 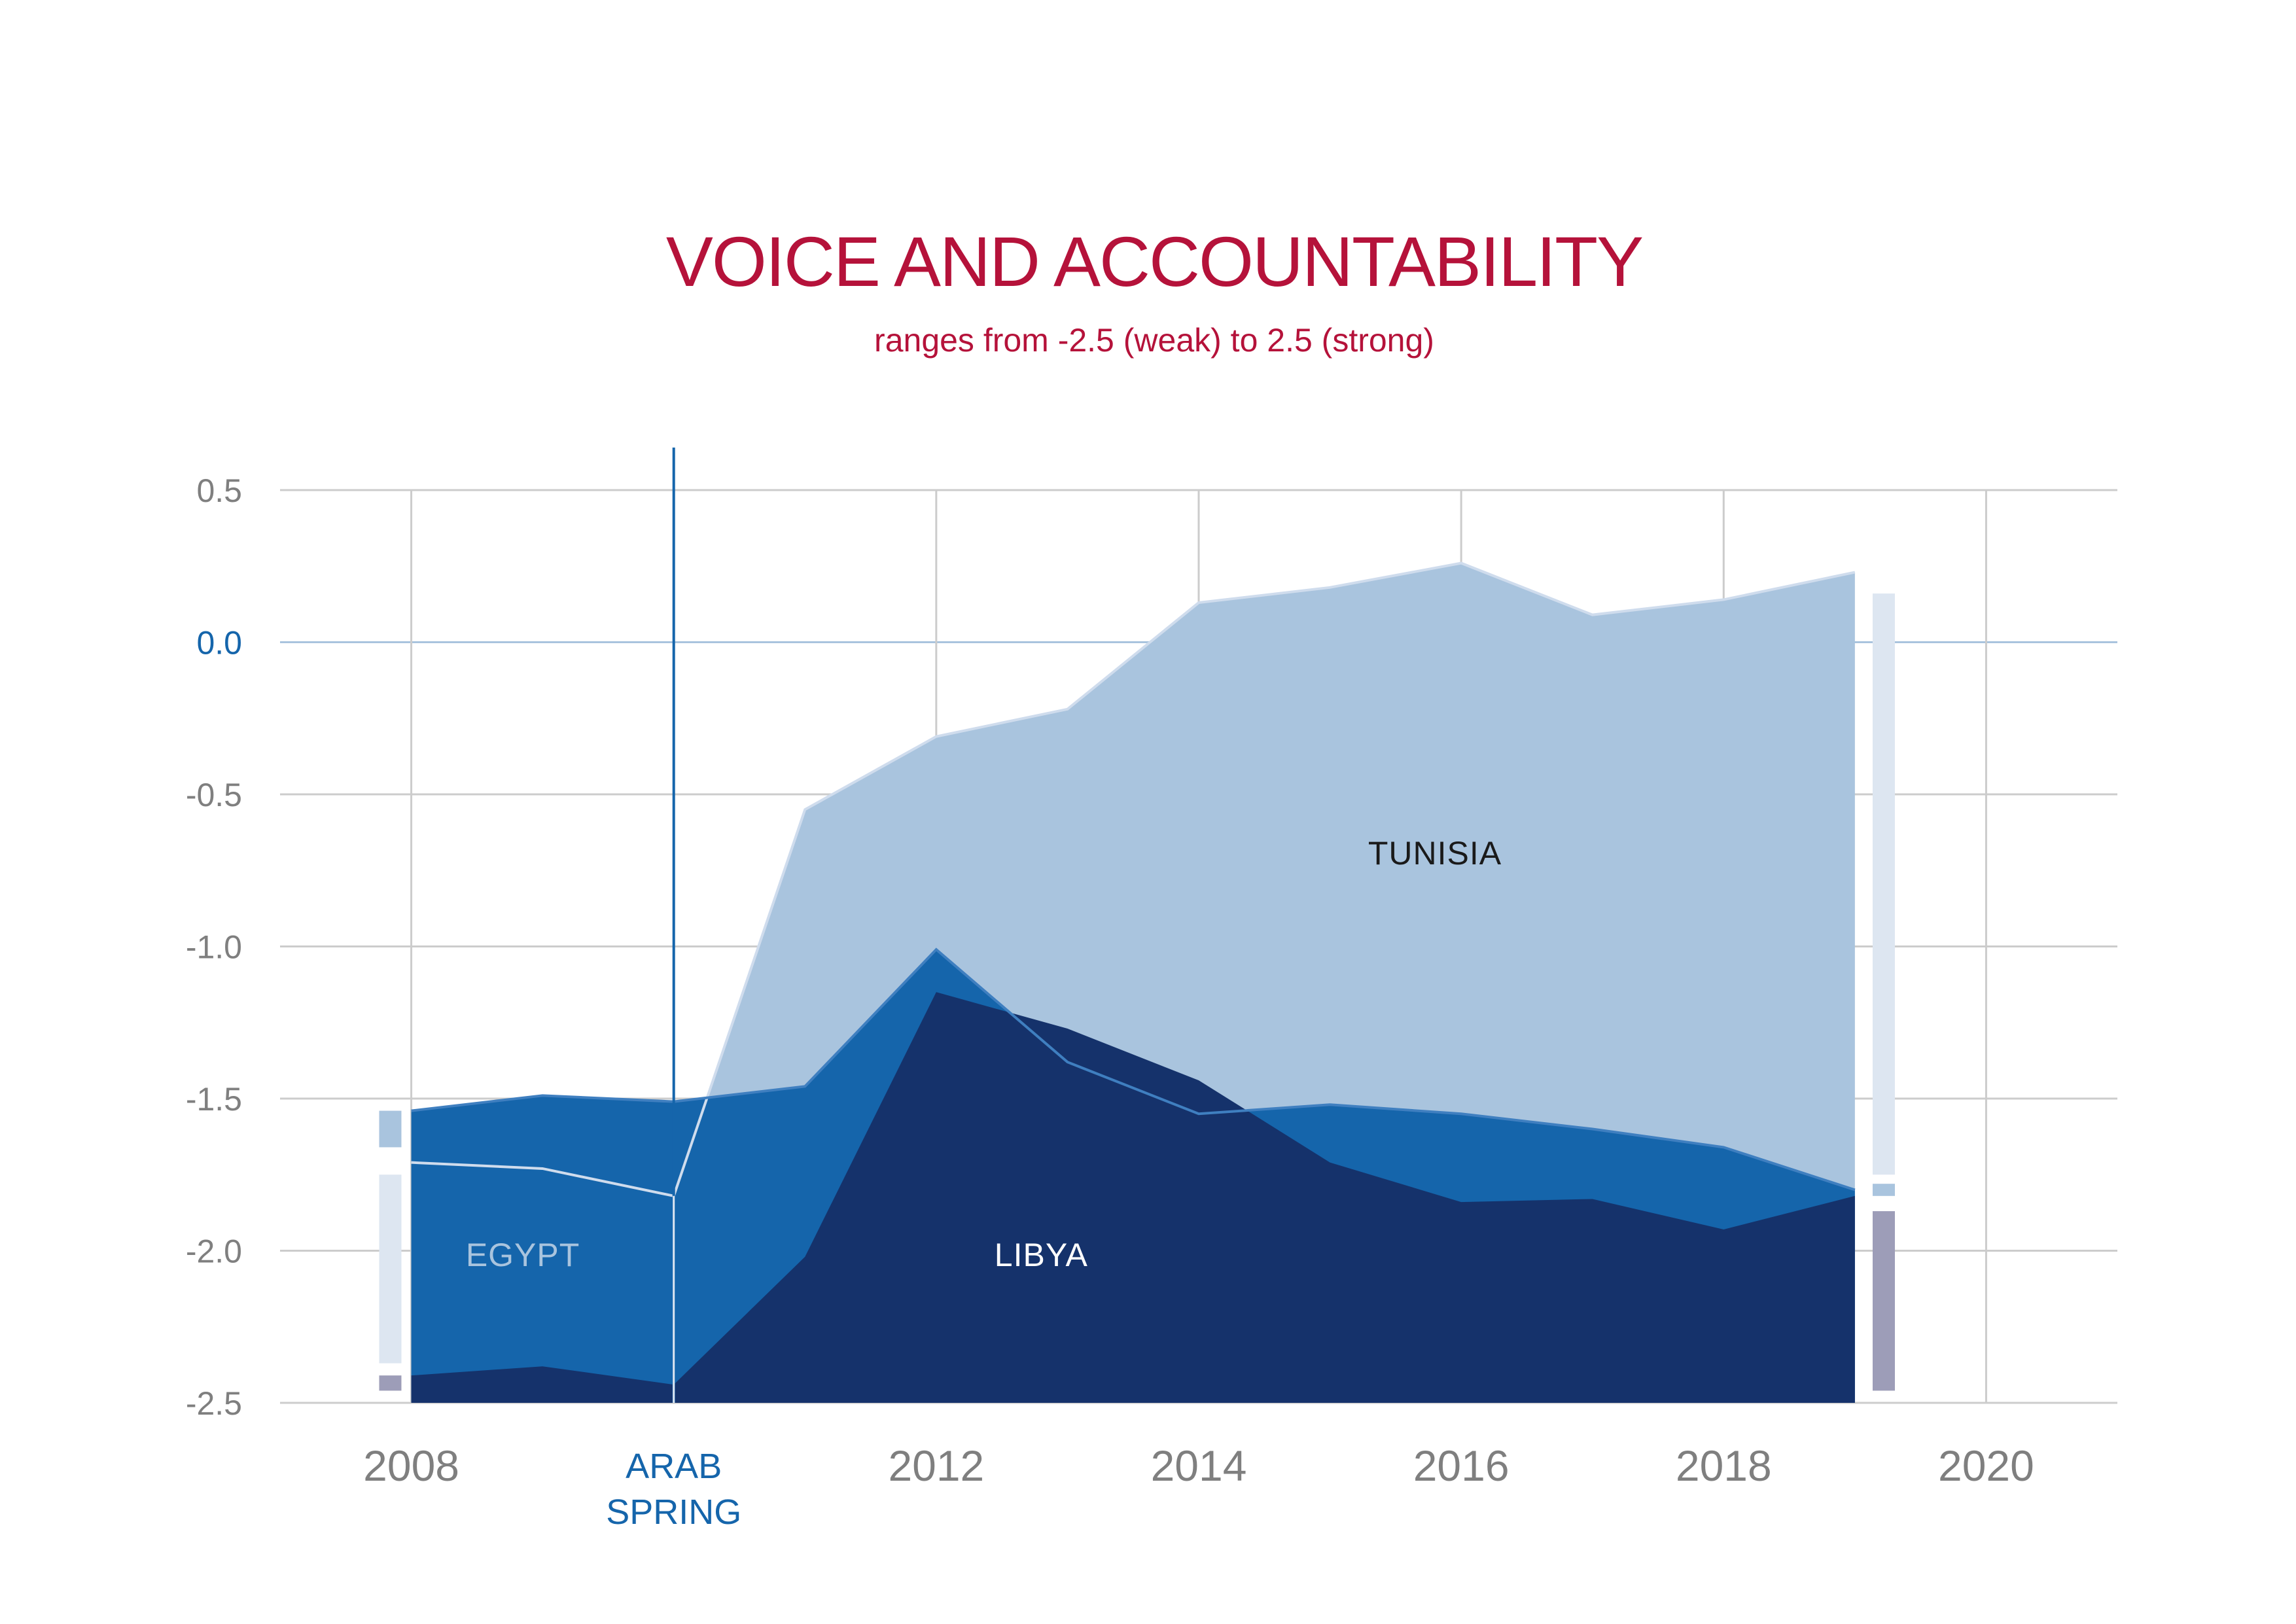 I want to click on y-axis-ticks: 0.5 0.0 -0.5 -1.0 -1.5 -2.0 -2.5, so click(x=214, y=947).